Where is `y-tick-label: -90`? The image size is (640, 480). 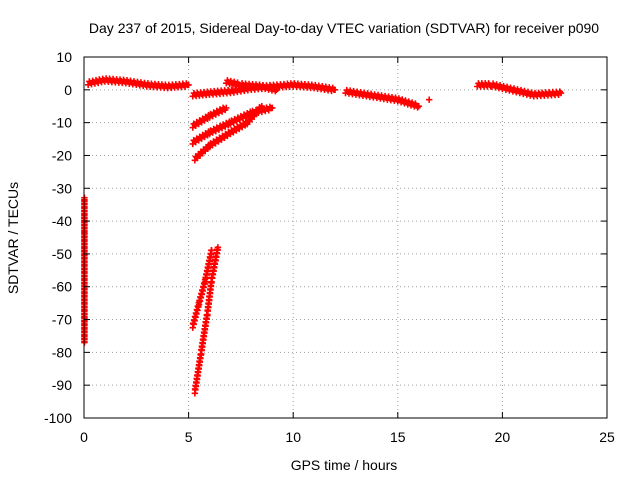 y-tick-label: -90 is located at coordinates (62, 385).